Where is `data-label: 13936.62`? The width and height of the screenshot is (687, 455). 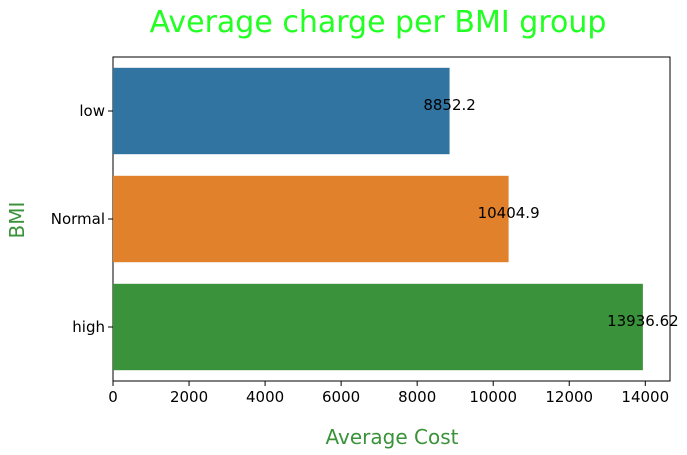 data-label: 13936.62 is located at coordinates (643, 321).